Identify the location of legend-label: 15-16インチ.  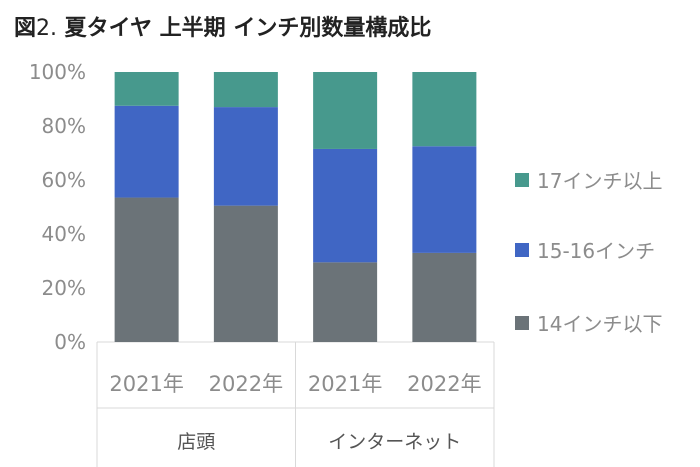
(596, 251).